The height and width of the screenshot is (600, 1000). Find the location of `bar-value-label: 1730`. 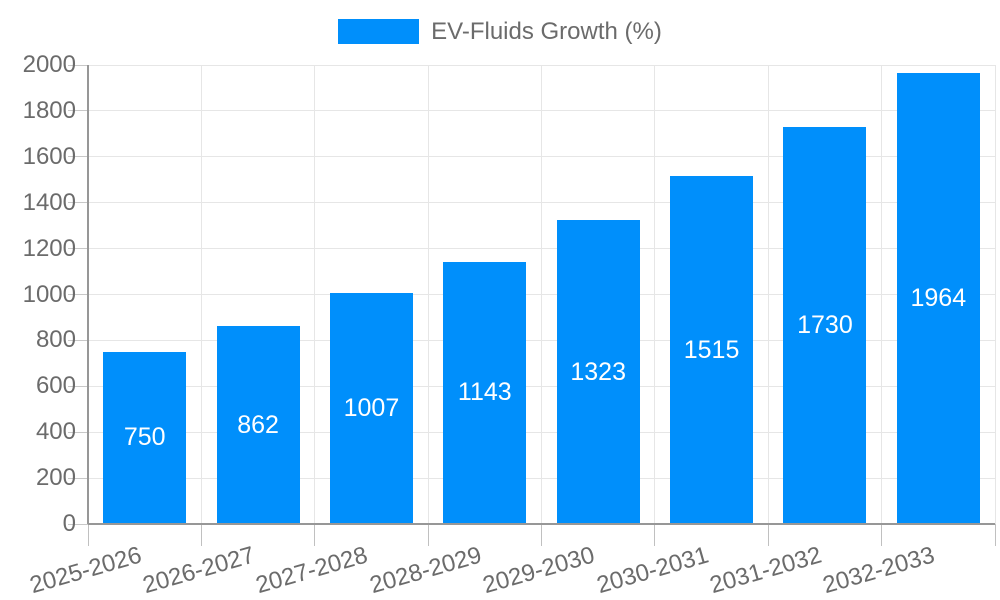

bar-value-label: 1730 is located at coordinates (825, 324).